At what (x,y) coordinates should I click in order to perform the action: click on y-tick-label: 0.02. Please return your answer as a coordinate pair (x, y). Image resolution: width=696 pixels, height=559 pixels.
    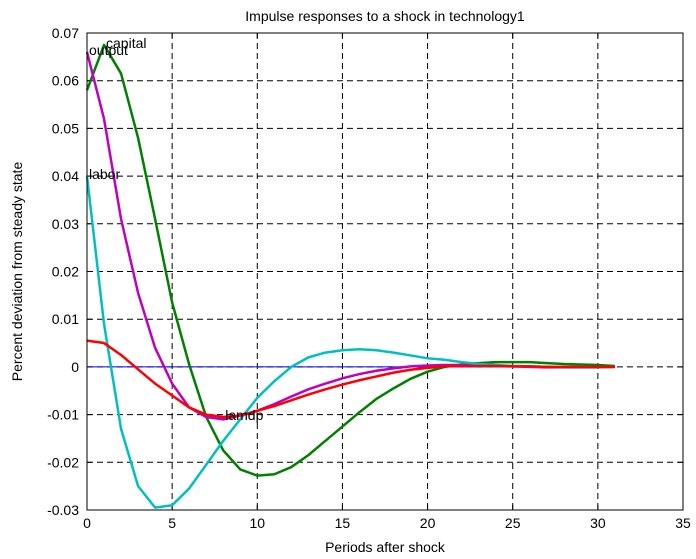
    Looking at the image, I should click on (65, 272).